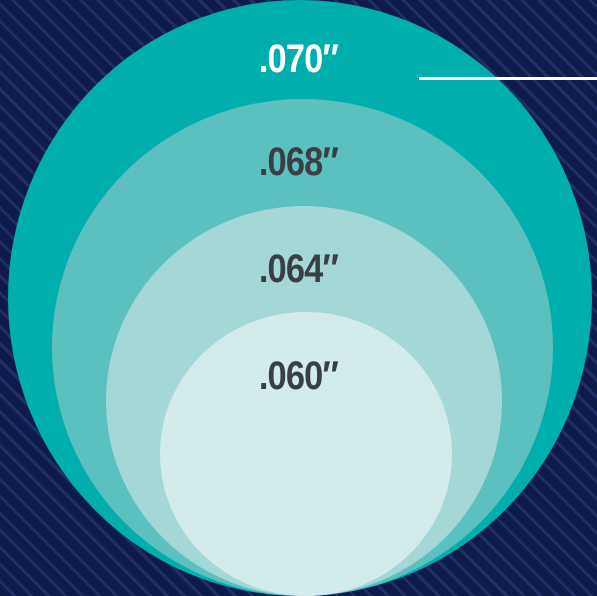 The width and height of the screenshot is (597, 596). What do you see at coordinates (298, 269) in the screenshot?
I see `label-064: .064″` at bounding box center [298, 269].